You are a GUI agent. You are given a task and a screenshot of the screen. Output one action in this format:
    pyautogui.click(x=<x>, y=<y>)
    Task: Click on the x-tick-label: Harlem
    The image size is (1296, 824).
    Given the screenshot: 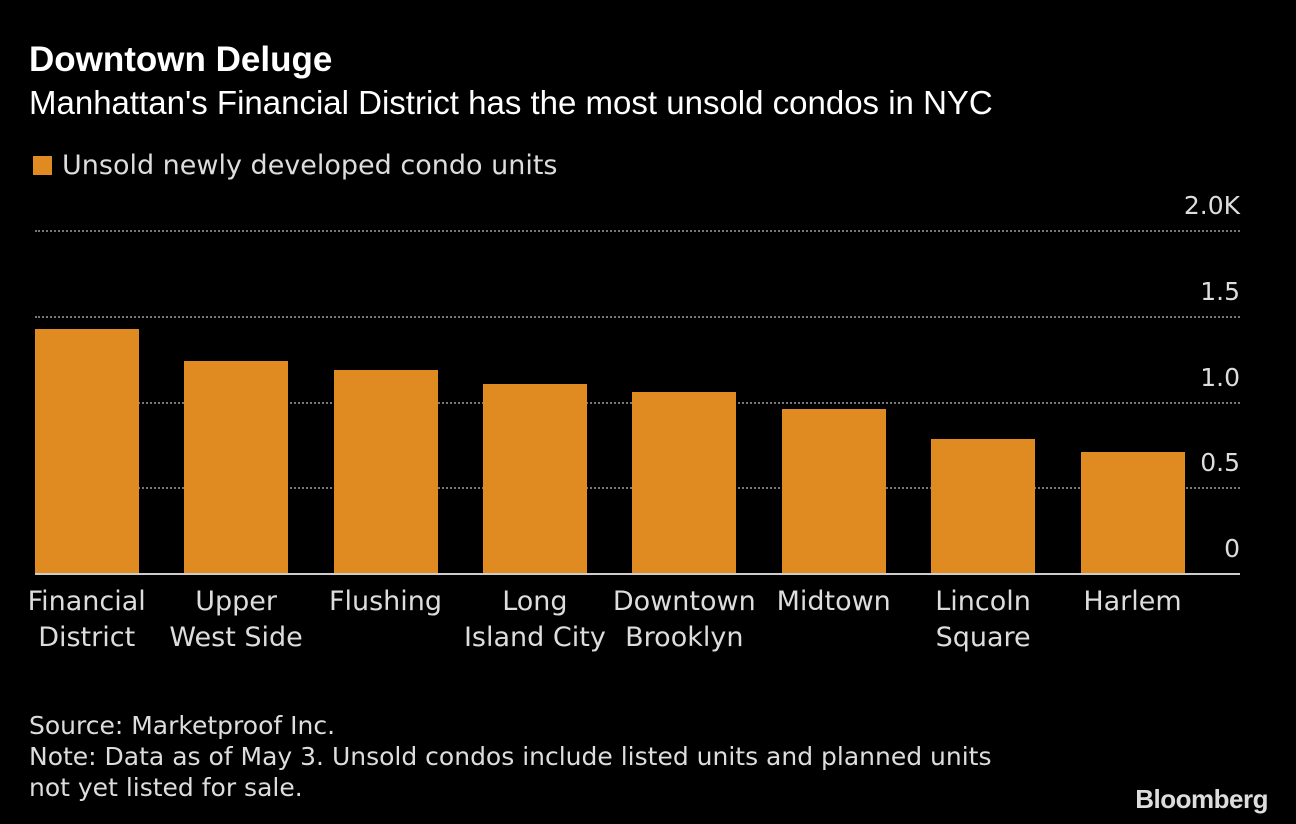 What is the action you would take?
    pyautogui.click(x=1132, y=601)
    